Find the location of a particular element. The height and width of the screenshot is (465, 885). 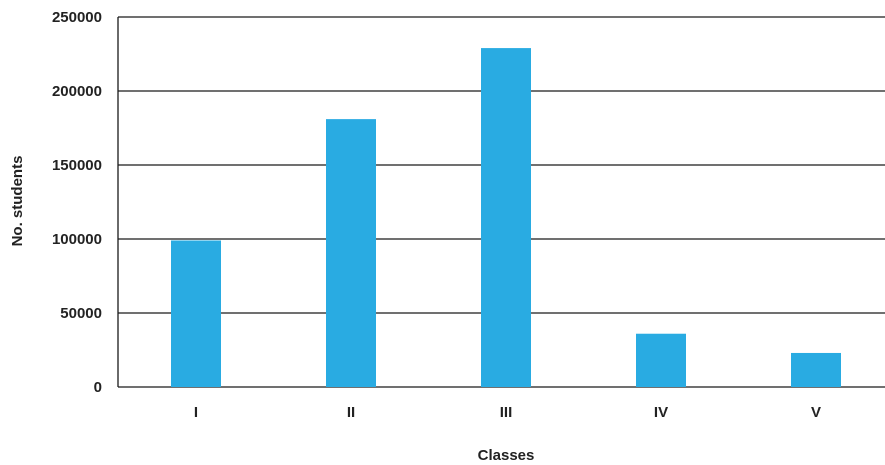

x-tick-label-IV: IV is located at coordinates (661, 412).